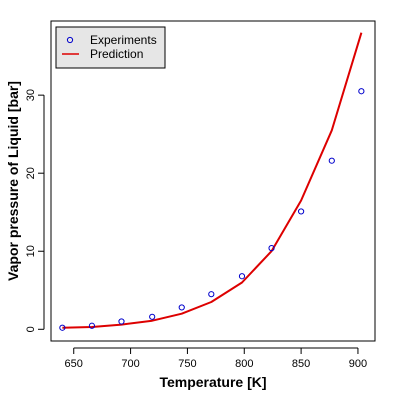 Image resolution: width=400 pixels, height=400 pixels. I want to click on y-tick-label: 20, so click(31, 173).